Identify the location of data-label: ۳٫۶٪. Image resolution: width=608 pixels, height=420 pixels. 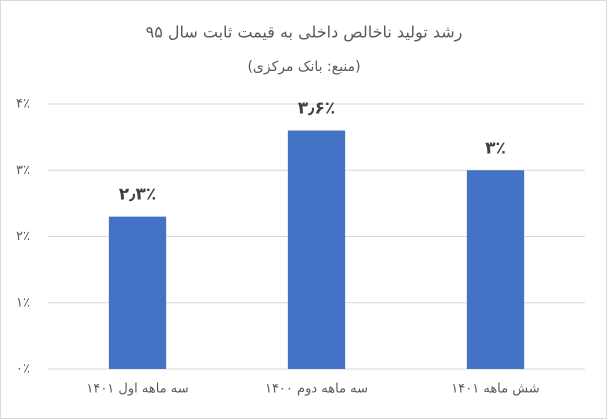
(317, 109).